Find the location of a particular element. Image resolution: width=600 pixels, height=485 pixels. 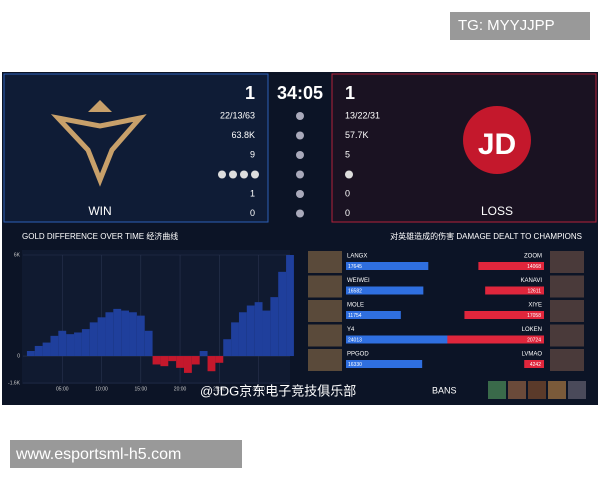

player-name: LVMAO is located at coordinates (531, 355).